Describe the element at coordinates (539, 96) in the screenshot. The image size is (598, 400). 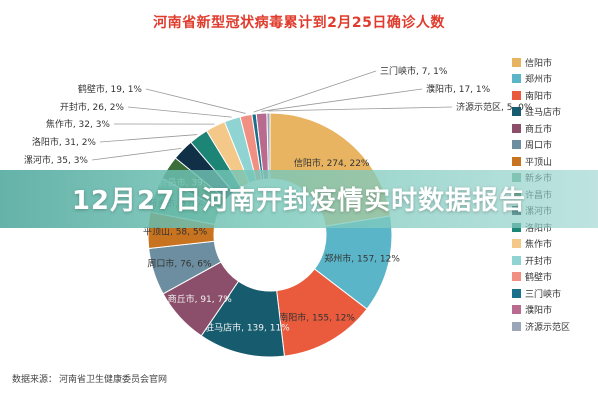
I see `legend-label: 南阳市` at that location.